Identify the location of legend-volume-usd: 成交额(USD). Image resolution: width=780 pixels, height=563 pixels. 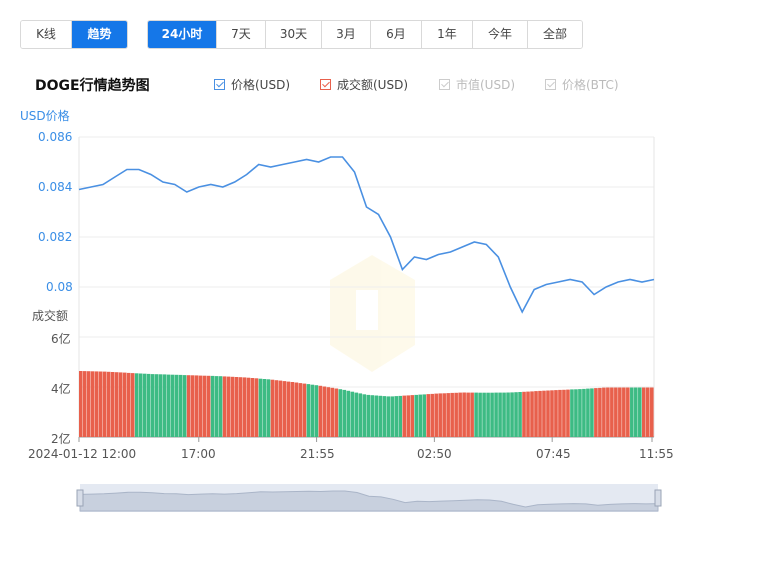
(364, 84).